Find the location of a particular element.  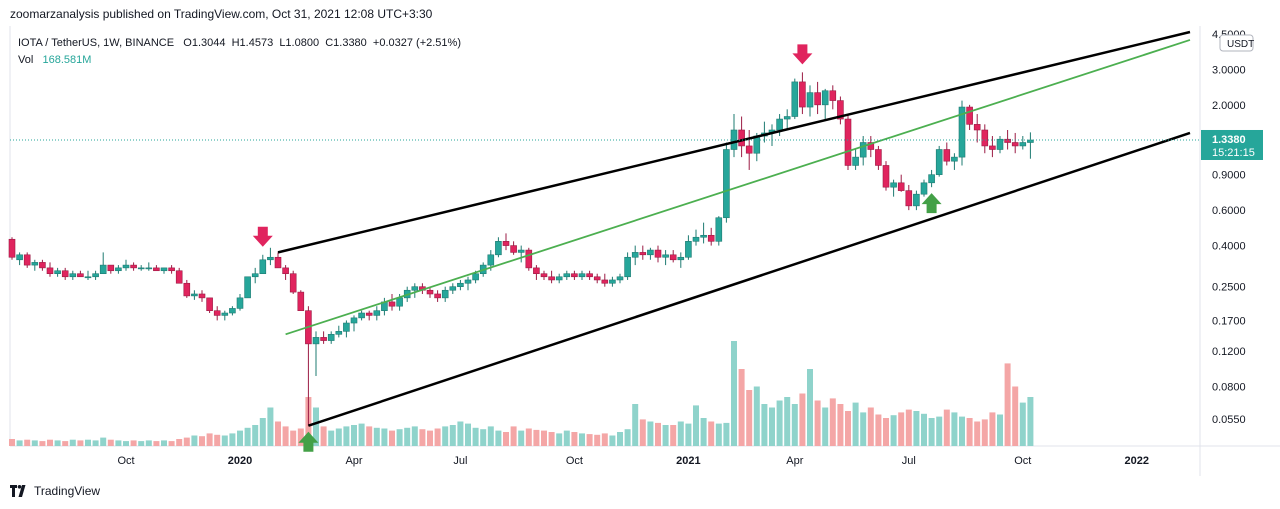

currency-label-box is located at coordinates (1236, 43).